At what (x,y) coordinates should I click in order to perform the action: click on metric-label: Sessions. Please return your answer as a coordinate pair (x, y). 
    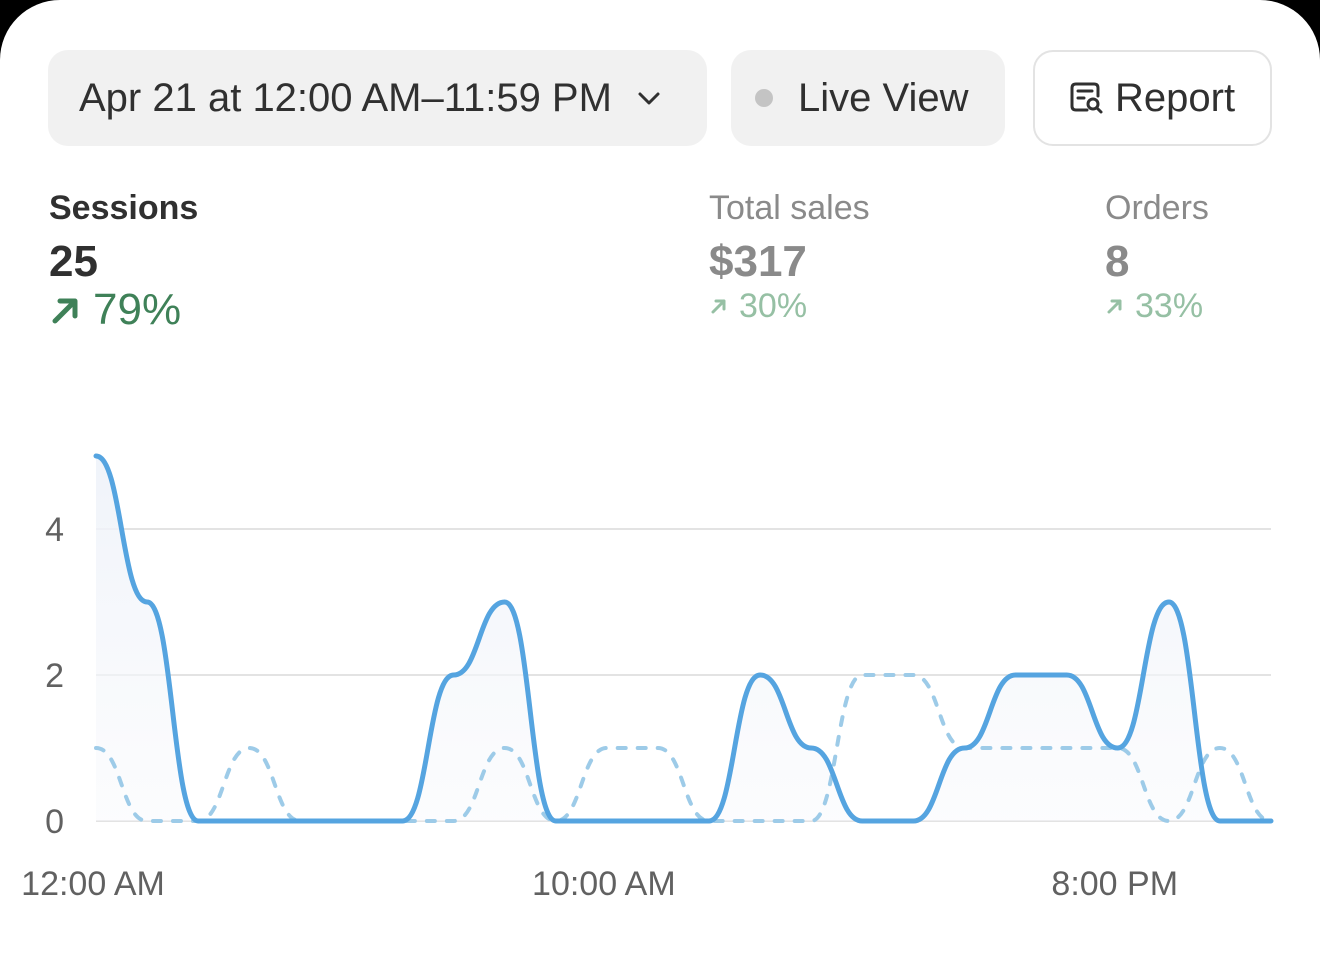
    Looking at the image, I should click on (124, 208).